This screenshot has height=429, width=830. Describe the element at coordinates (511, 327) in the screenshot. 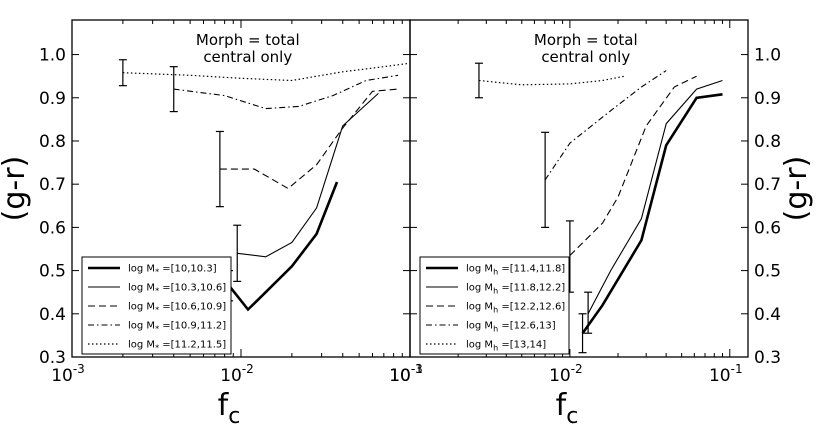

I see `legend-label: log Mh =[12.6,13]` at that location.